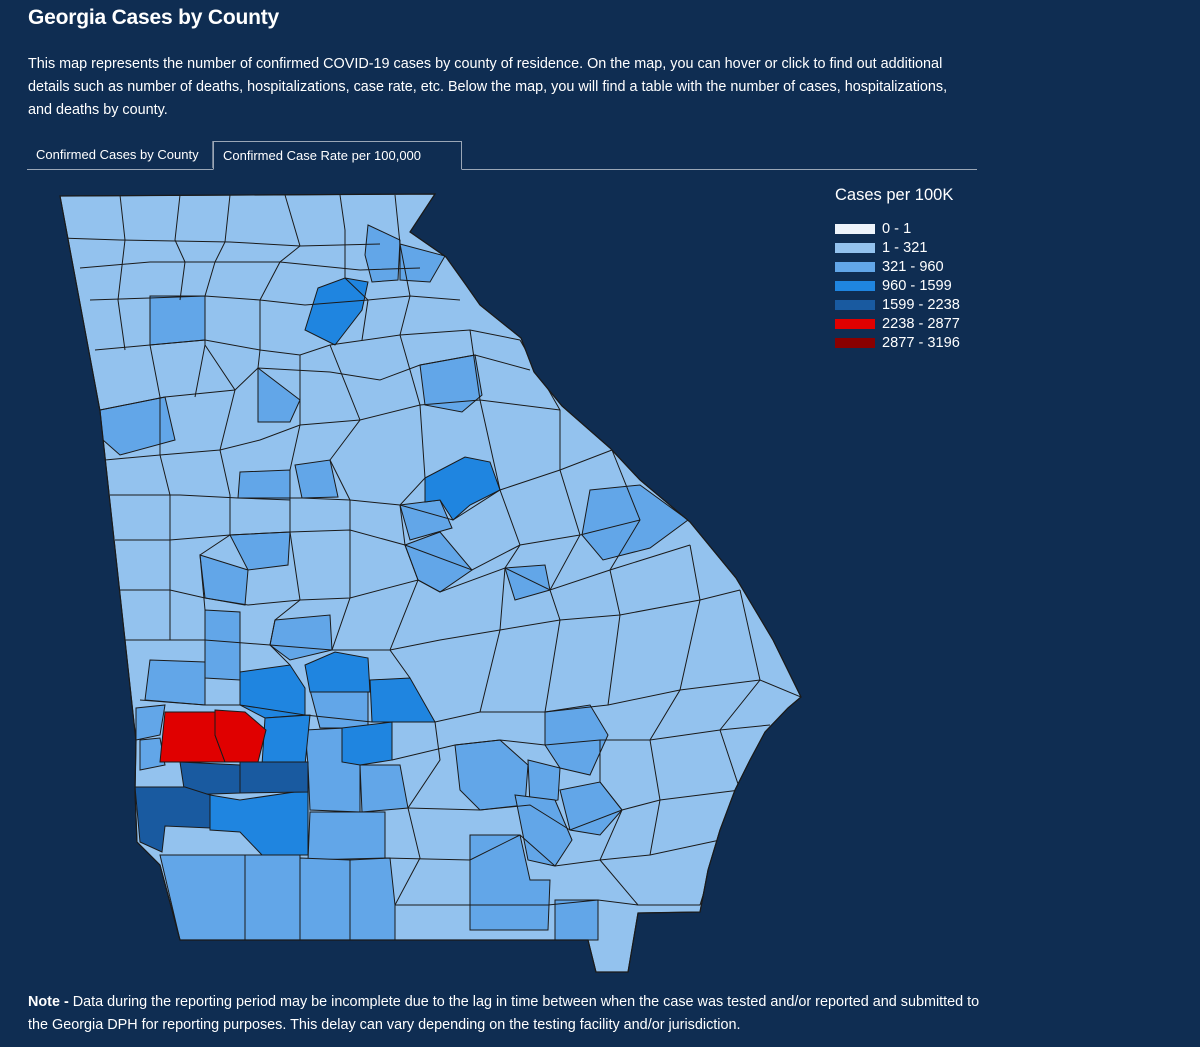  What do you see at coordinates (897, 228) in the screenshot?
I see `legend-label: 0 - 1` at bounding box center [897, 228].